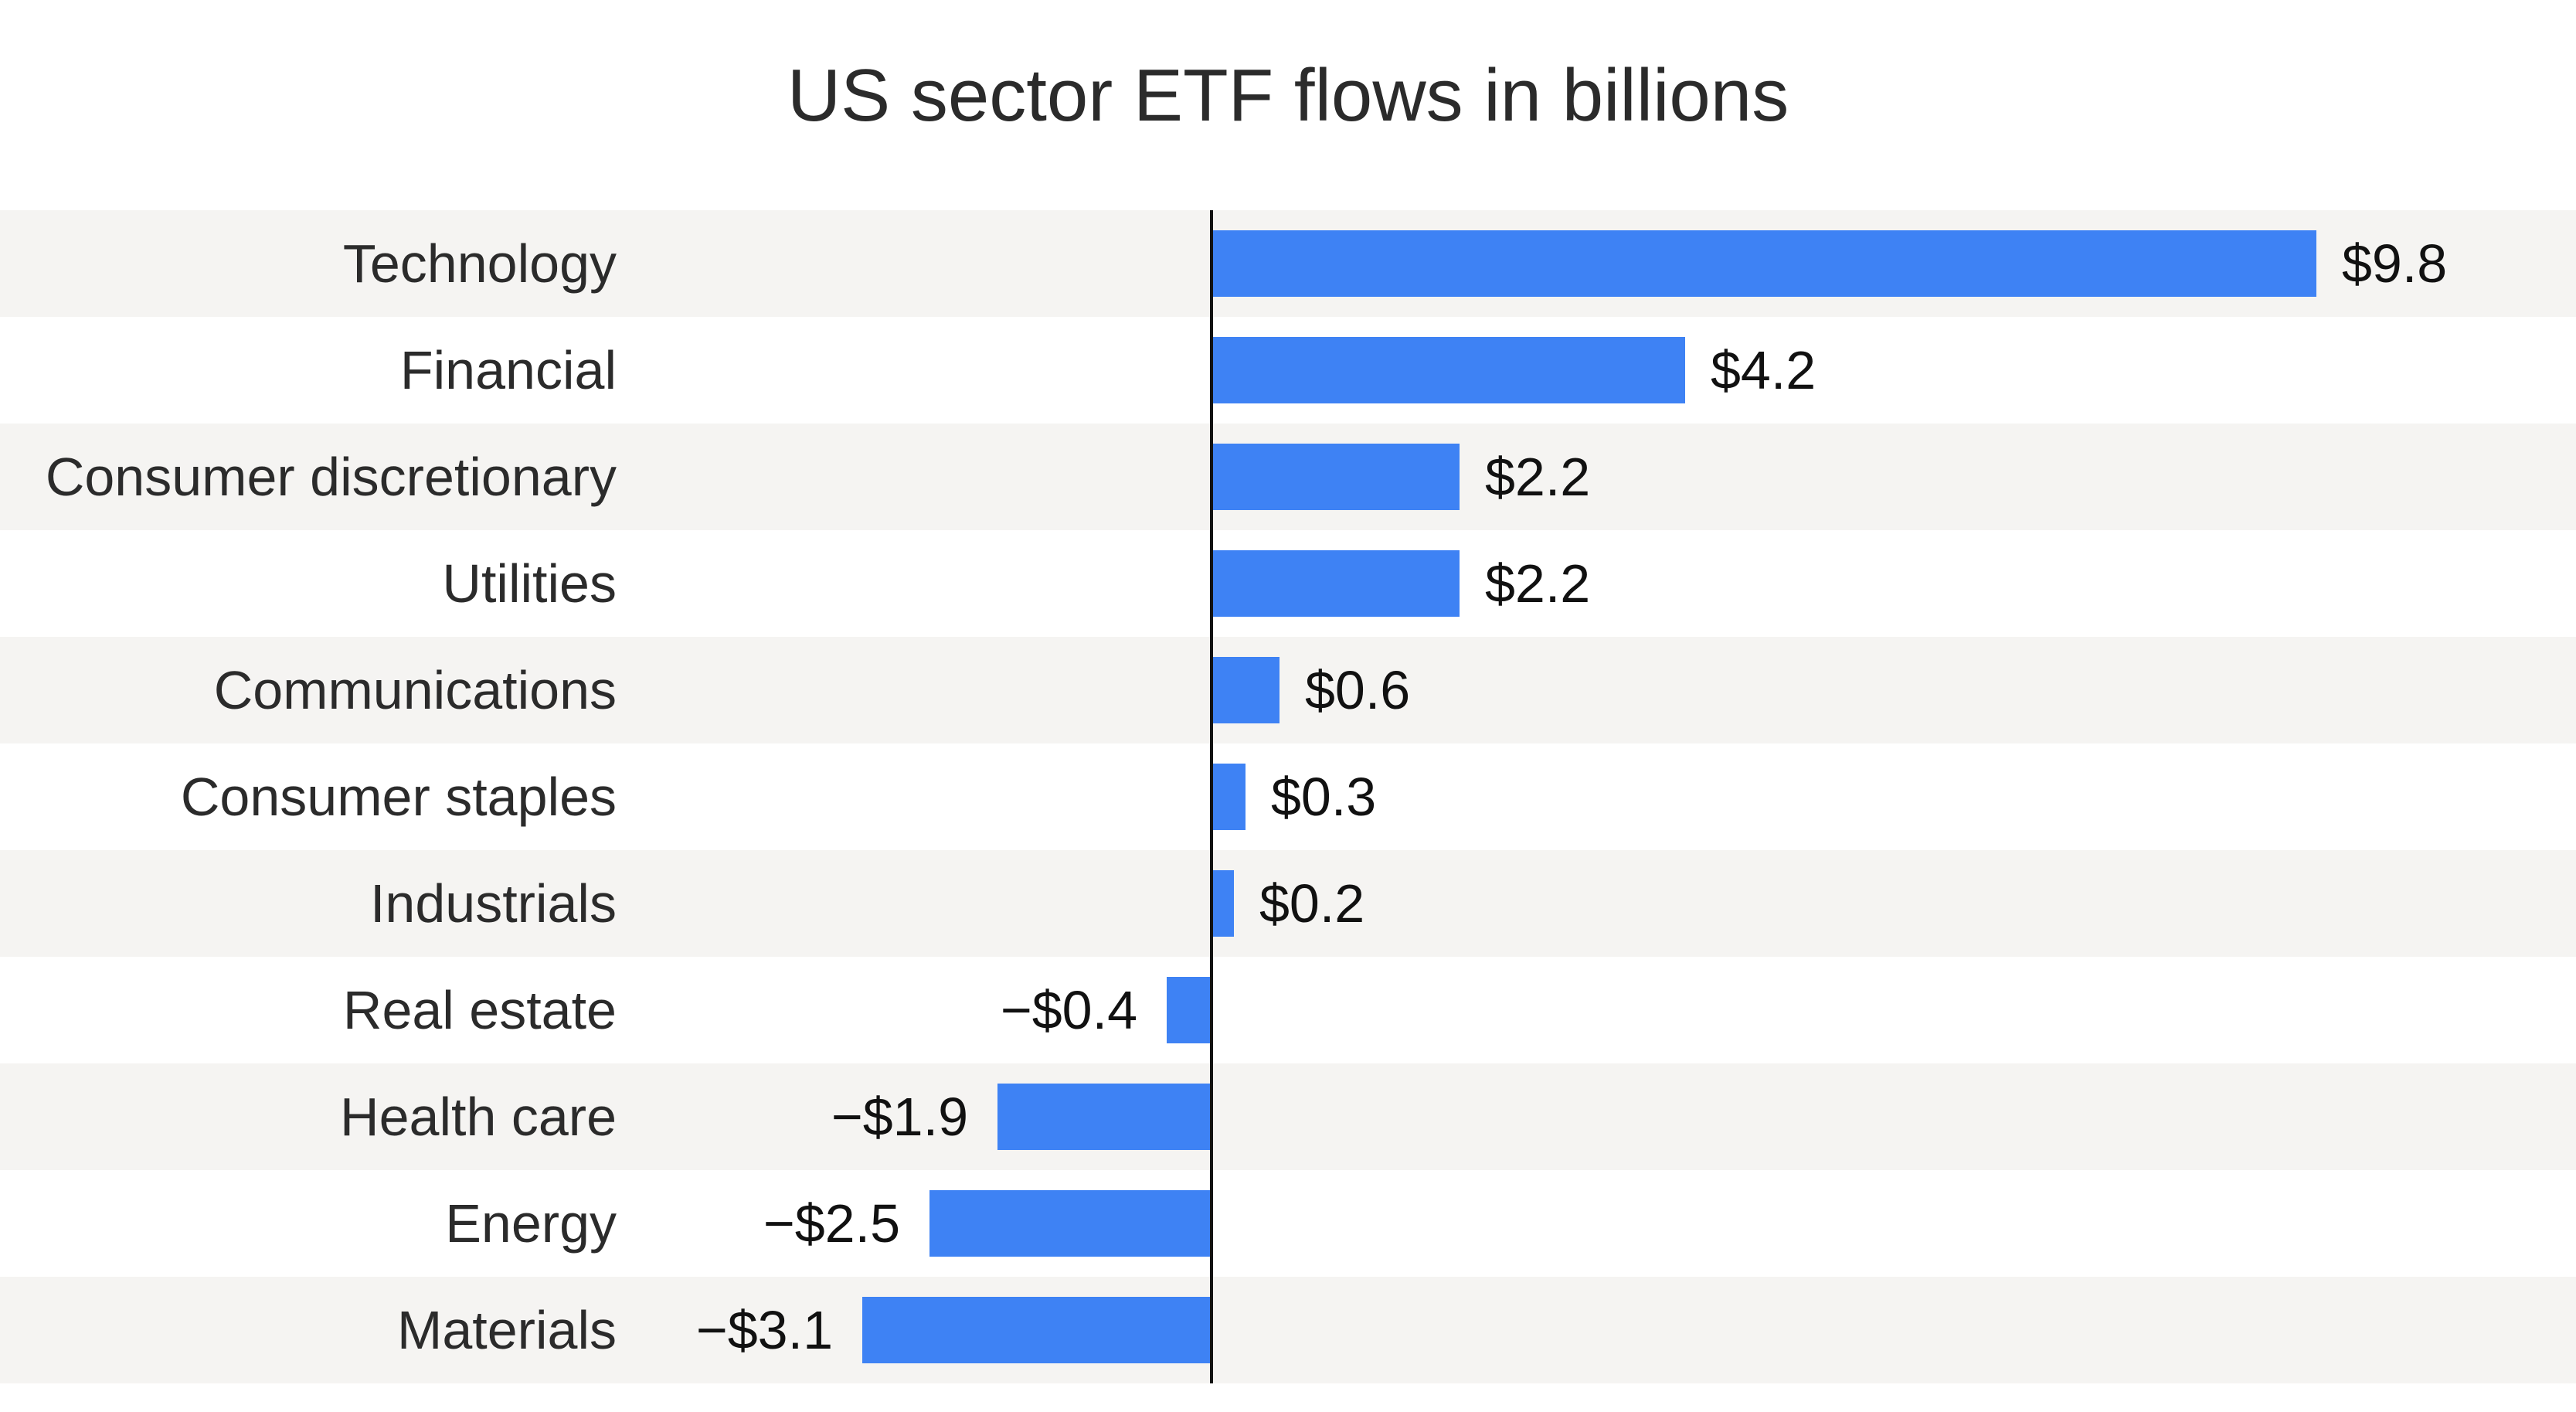 The image size is (2576, 1412). What do you see at coordinates (1288, 690) in the screenshot?
I see `chart-row: Communications $0.6` at bounding box center [1288, 690].